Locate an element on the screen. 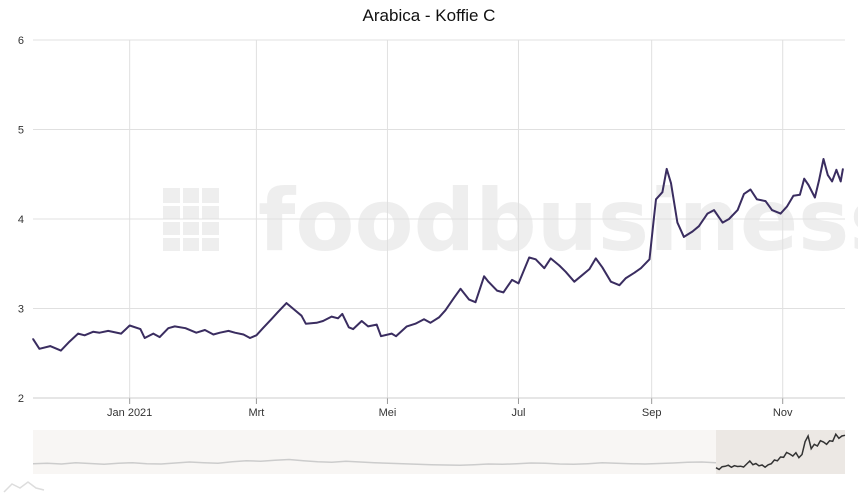  navigator-background is located at coordinates (439, 452).